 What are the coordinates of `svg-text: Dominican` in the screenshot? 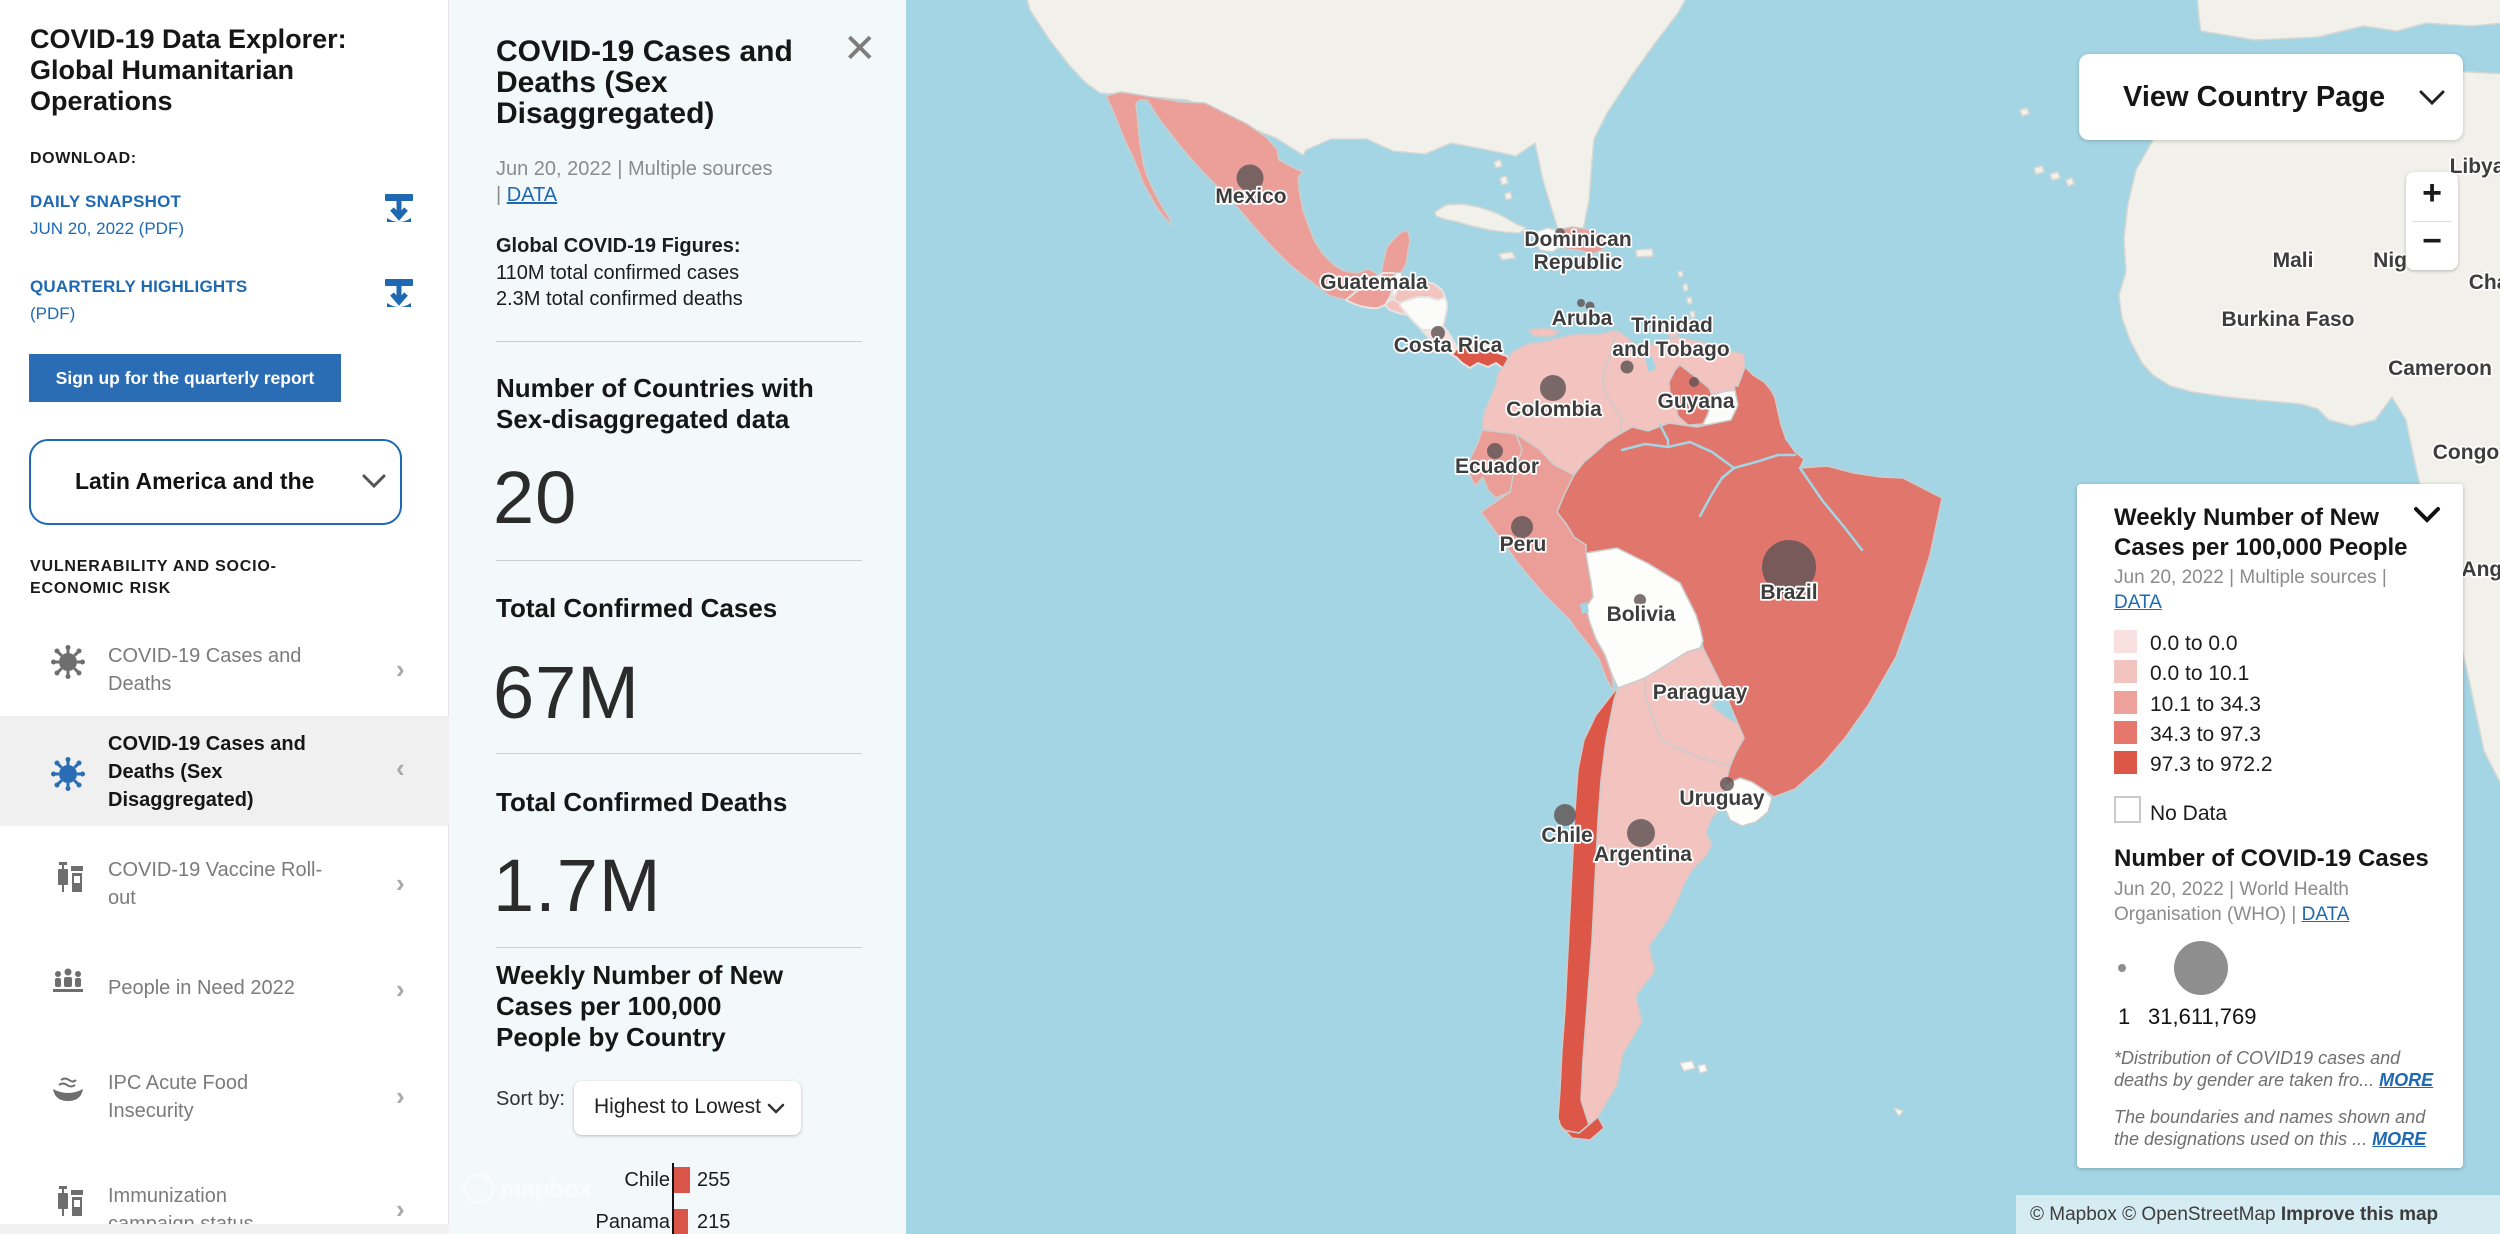 It's located at (1577, 239).